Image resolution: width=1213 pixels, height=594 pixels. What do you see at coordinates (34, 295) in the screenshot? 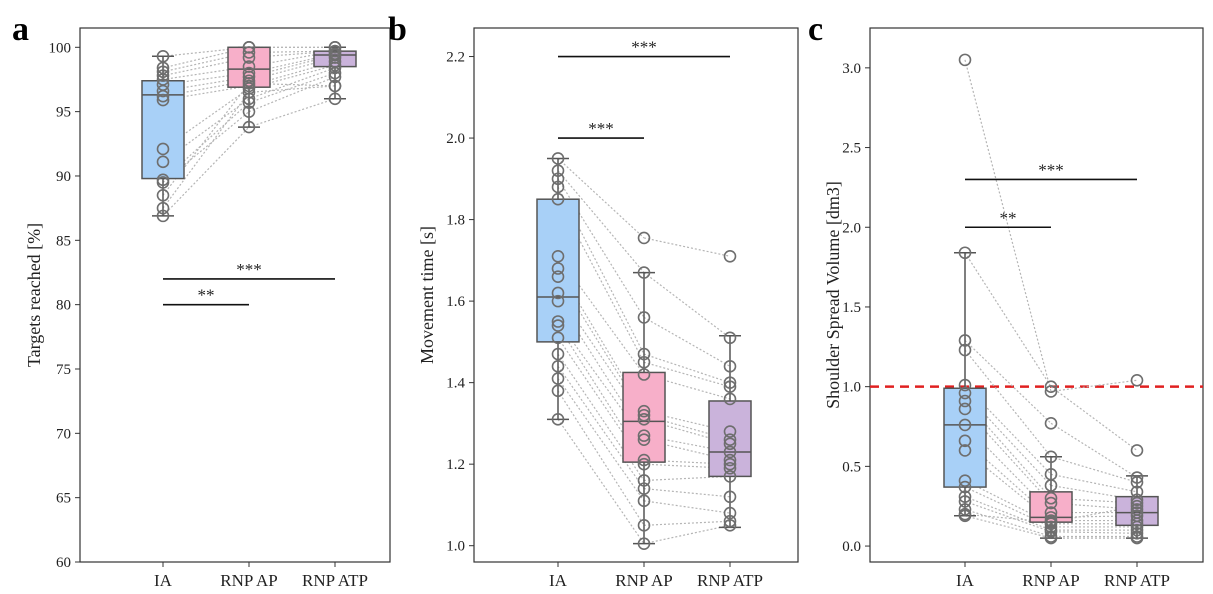
I see `y-axis-title: Targets reached [%]` at bounding box center [34, 295].